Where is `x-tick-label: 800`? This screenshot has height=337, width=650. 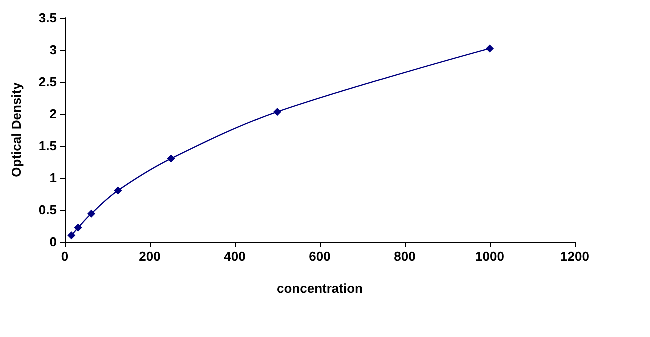
x-tick-label: 800 is located at coordinates (405, 256).